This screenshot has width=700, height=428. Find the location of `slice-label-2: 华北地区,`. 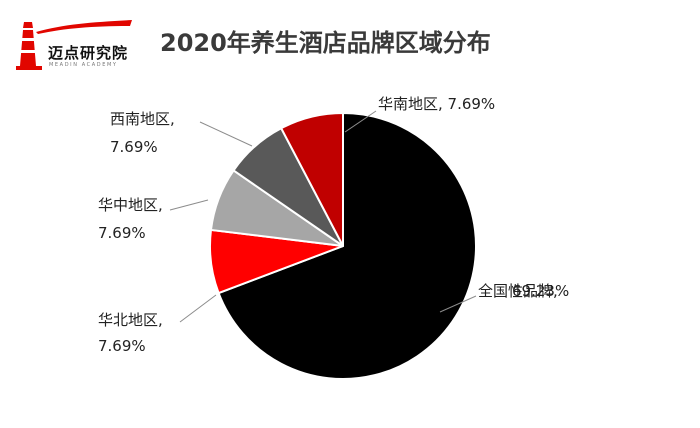

slice-label-2: 华北地区, is located at coordinates (130, 320).